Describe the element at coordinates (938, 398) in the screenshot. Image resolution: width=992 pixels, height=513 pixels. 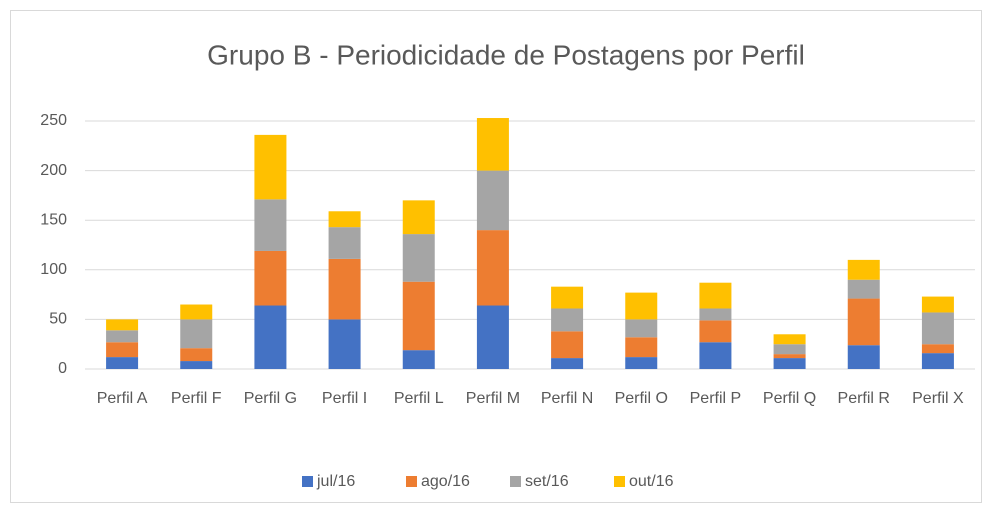
I see `x-tick-label: Perfil X` at that location.